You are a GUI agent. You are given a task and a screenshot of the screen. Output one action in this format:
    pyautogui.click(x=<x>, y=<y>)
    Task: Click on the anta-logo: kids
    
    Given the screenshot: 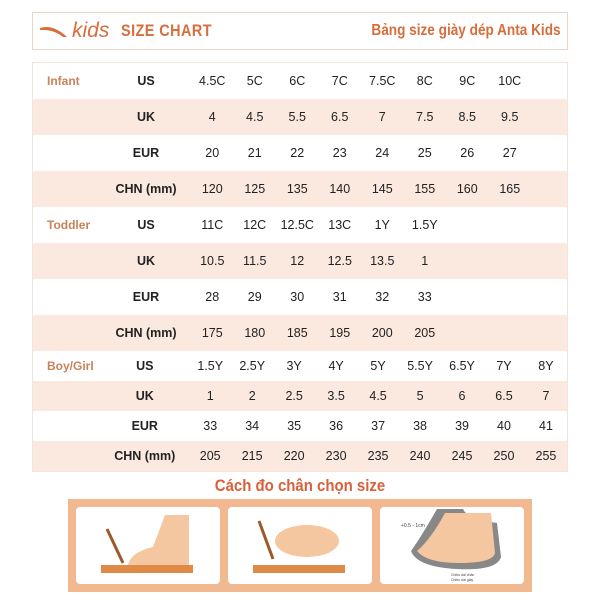 What is the action you would take?
    pyautogui.click(x=74, y=31)
    